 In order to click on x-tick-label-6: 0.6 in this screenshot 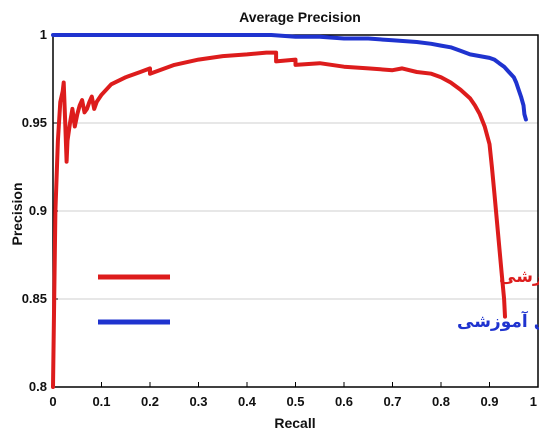, I will do `click(344, 401)`.